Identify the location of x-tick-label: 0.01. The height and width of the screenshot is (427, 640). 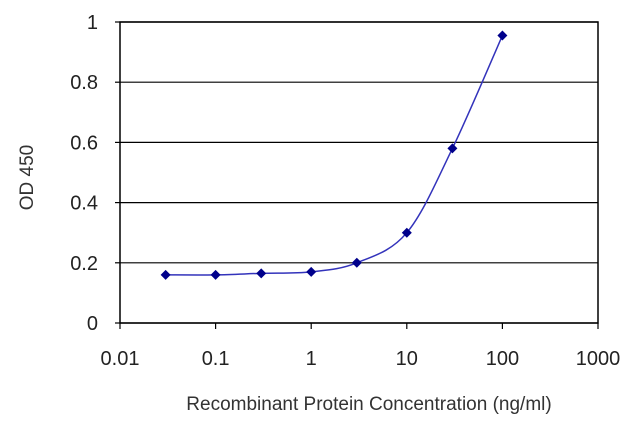
(120, 359).